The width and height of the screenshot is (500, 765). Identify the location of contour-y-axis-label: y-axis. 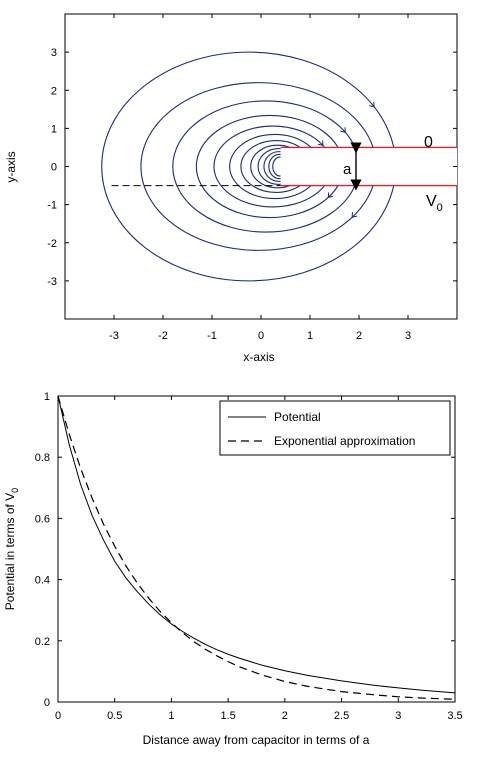
(11, 166).